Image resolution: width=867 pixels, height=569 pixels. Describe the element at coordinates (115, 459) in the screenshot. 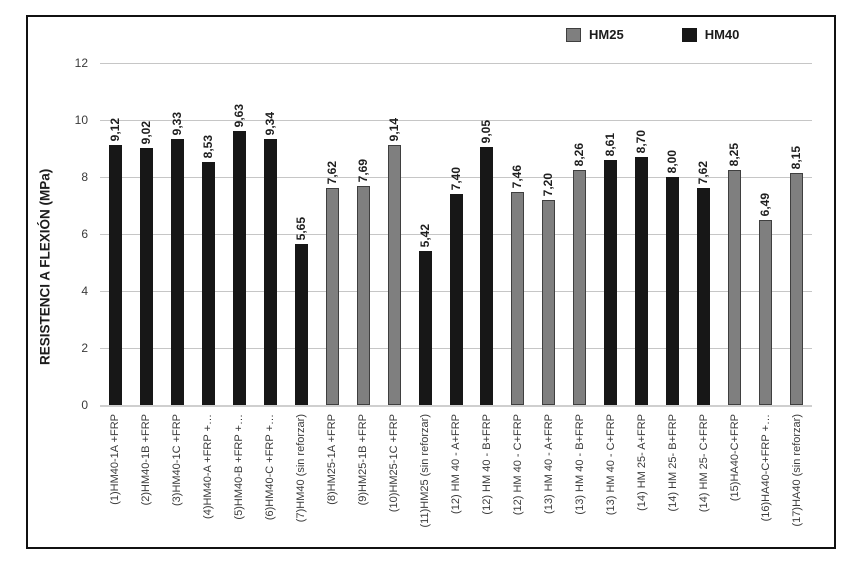

I see `x-tick-label: (1)HM40-1A +FRP` at that location.